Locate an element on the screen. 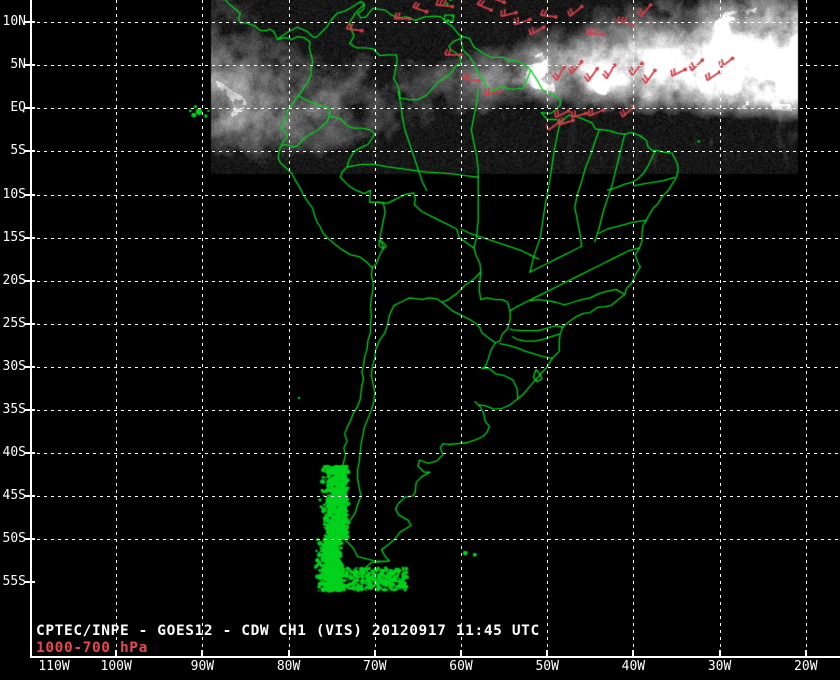 The height and width of the screenshot is (680, 840). gridline-latitude-50S is located at coordinates (435, 540).